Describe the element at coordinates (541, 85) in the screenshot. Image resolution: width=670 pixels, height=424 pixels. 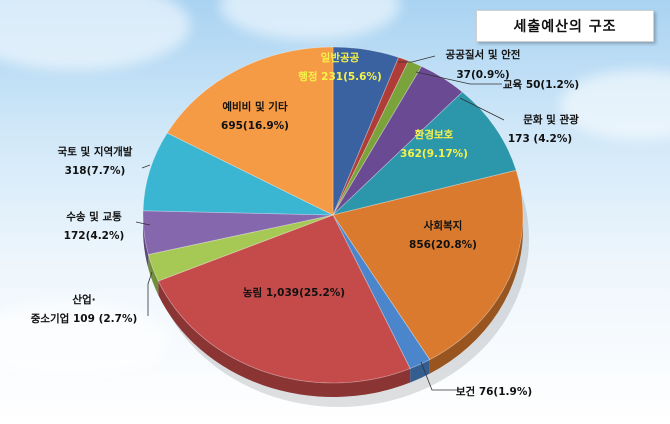
I see `slice-label-2-0: 교육 50(1.2%)` at that location.